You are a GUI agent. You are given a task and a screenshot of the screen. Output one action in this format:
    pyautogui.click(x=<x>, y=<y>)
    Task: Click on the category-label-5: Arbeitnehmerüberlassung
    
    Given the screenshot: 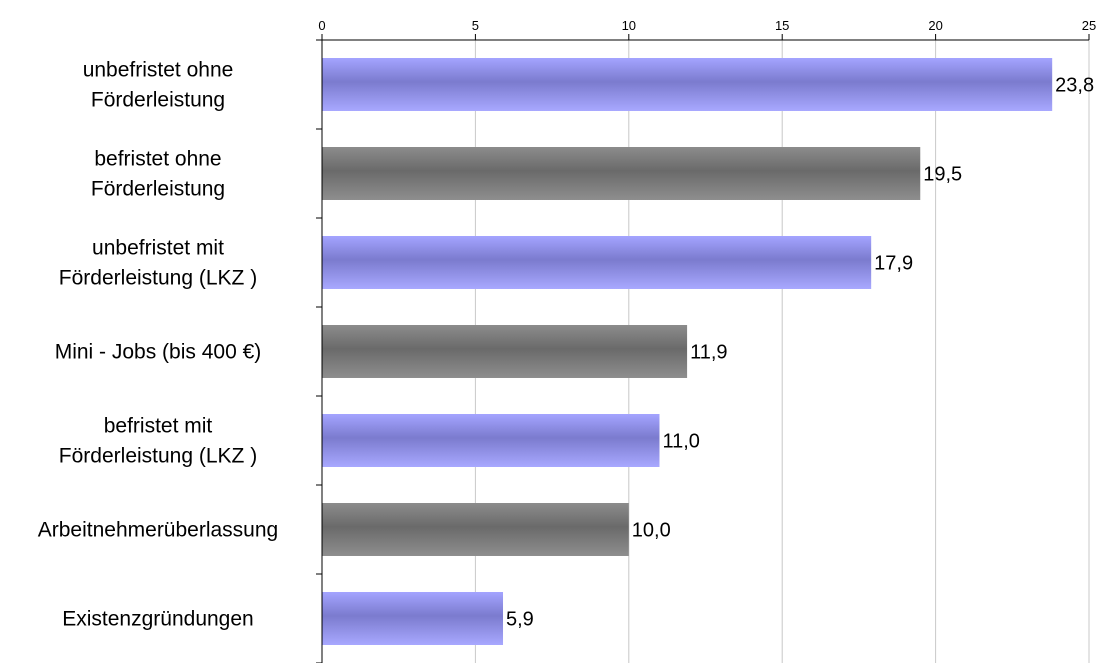 What is the action you would take?
    pyautogui.click(x=158, y=530)
    